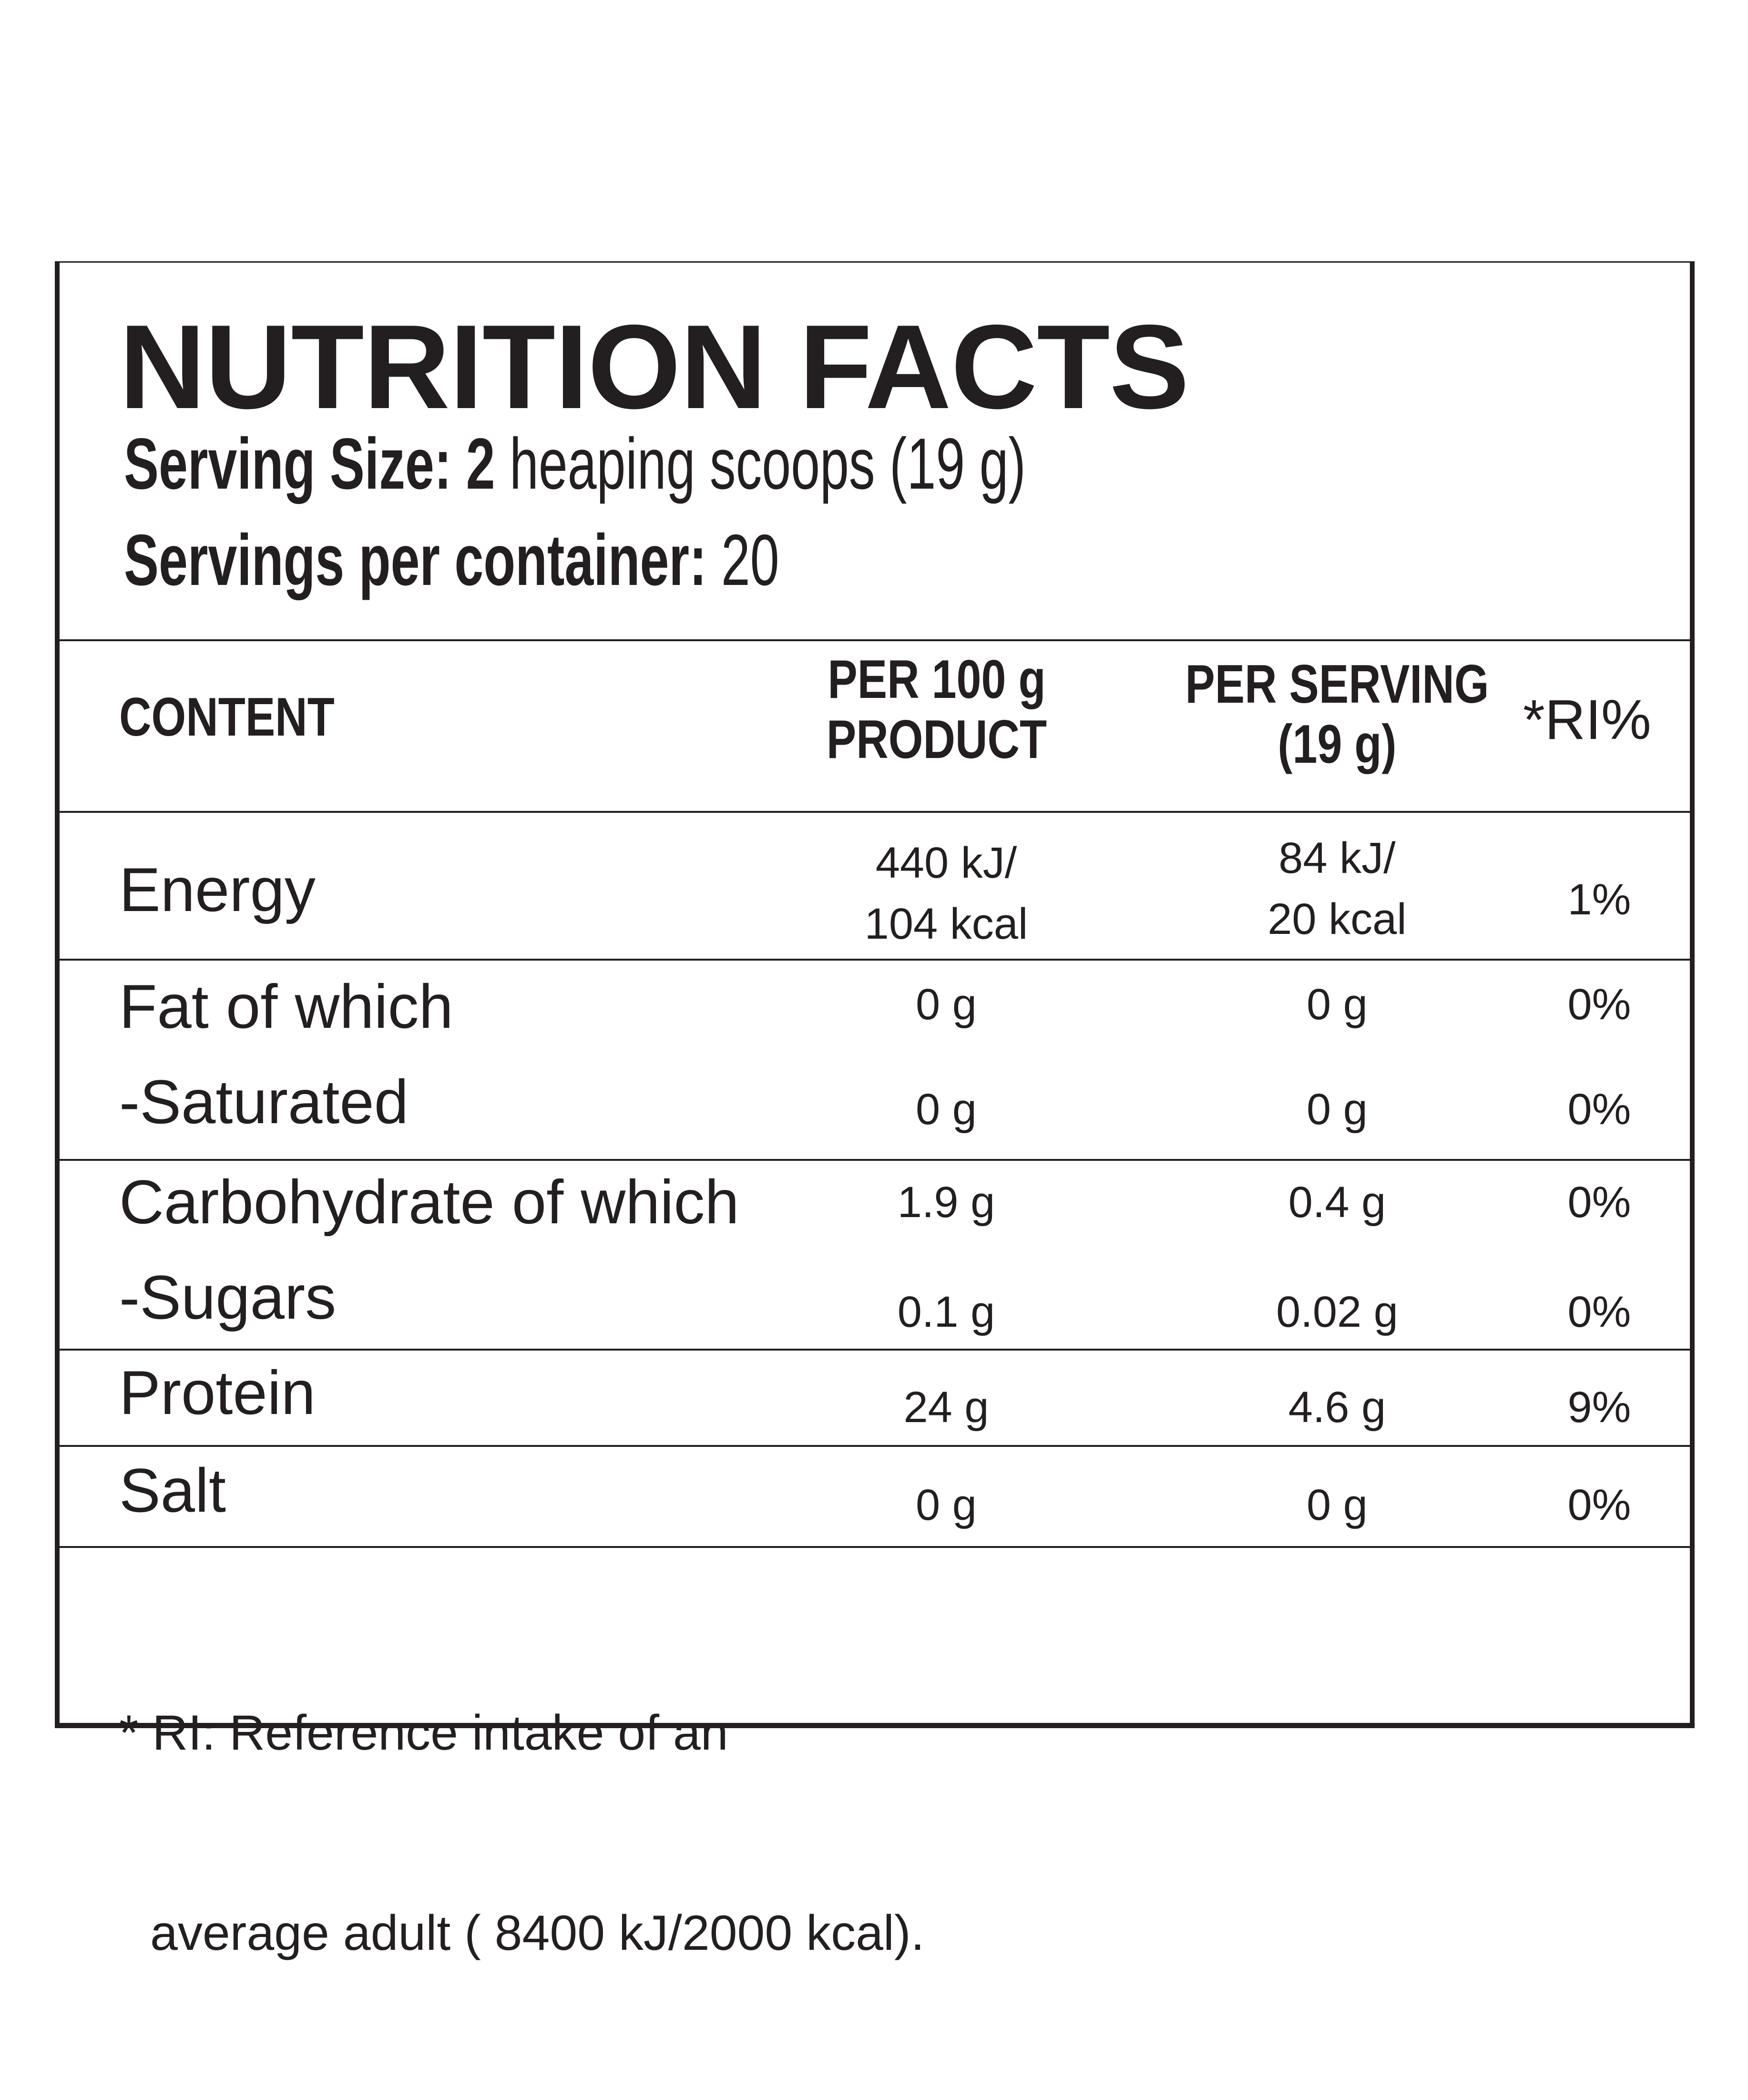 The width and height of the screenshot is (1748, 2100). I want to click on serving-size-amount: 2, so click(480, 463).